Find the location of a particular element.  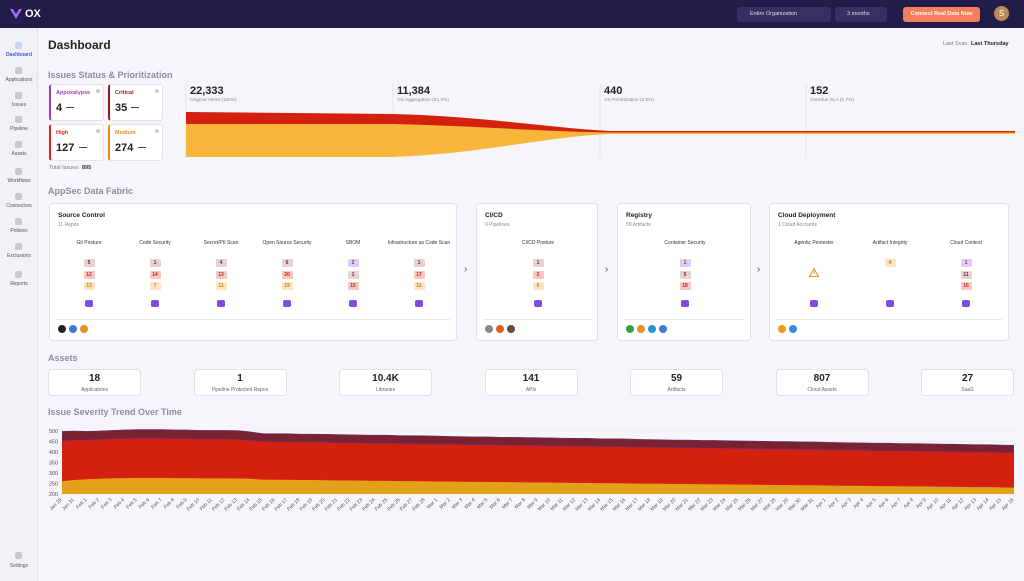

y-tick-label: 250 is located at coordinates (53, 485).